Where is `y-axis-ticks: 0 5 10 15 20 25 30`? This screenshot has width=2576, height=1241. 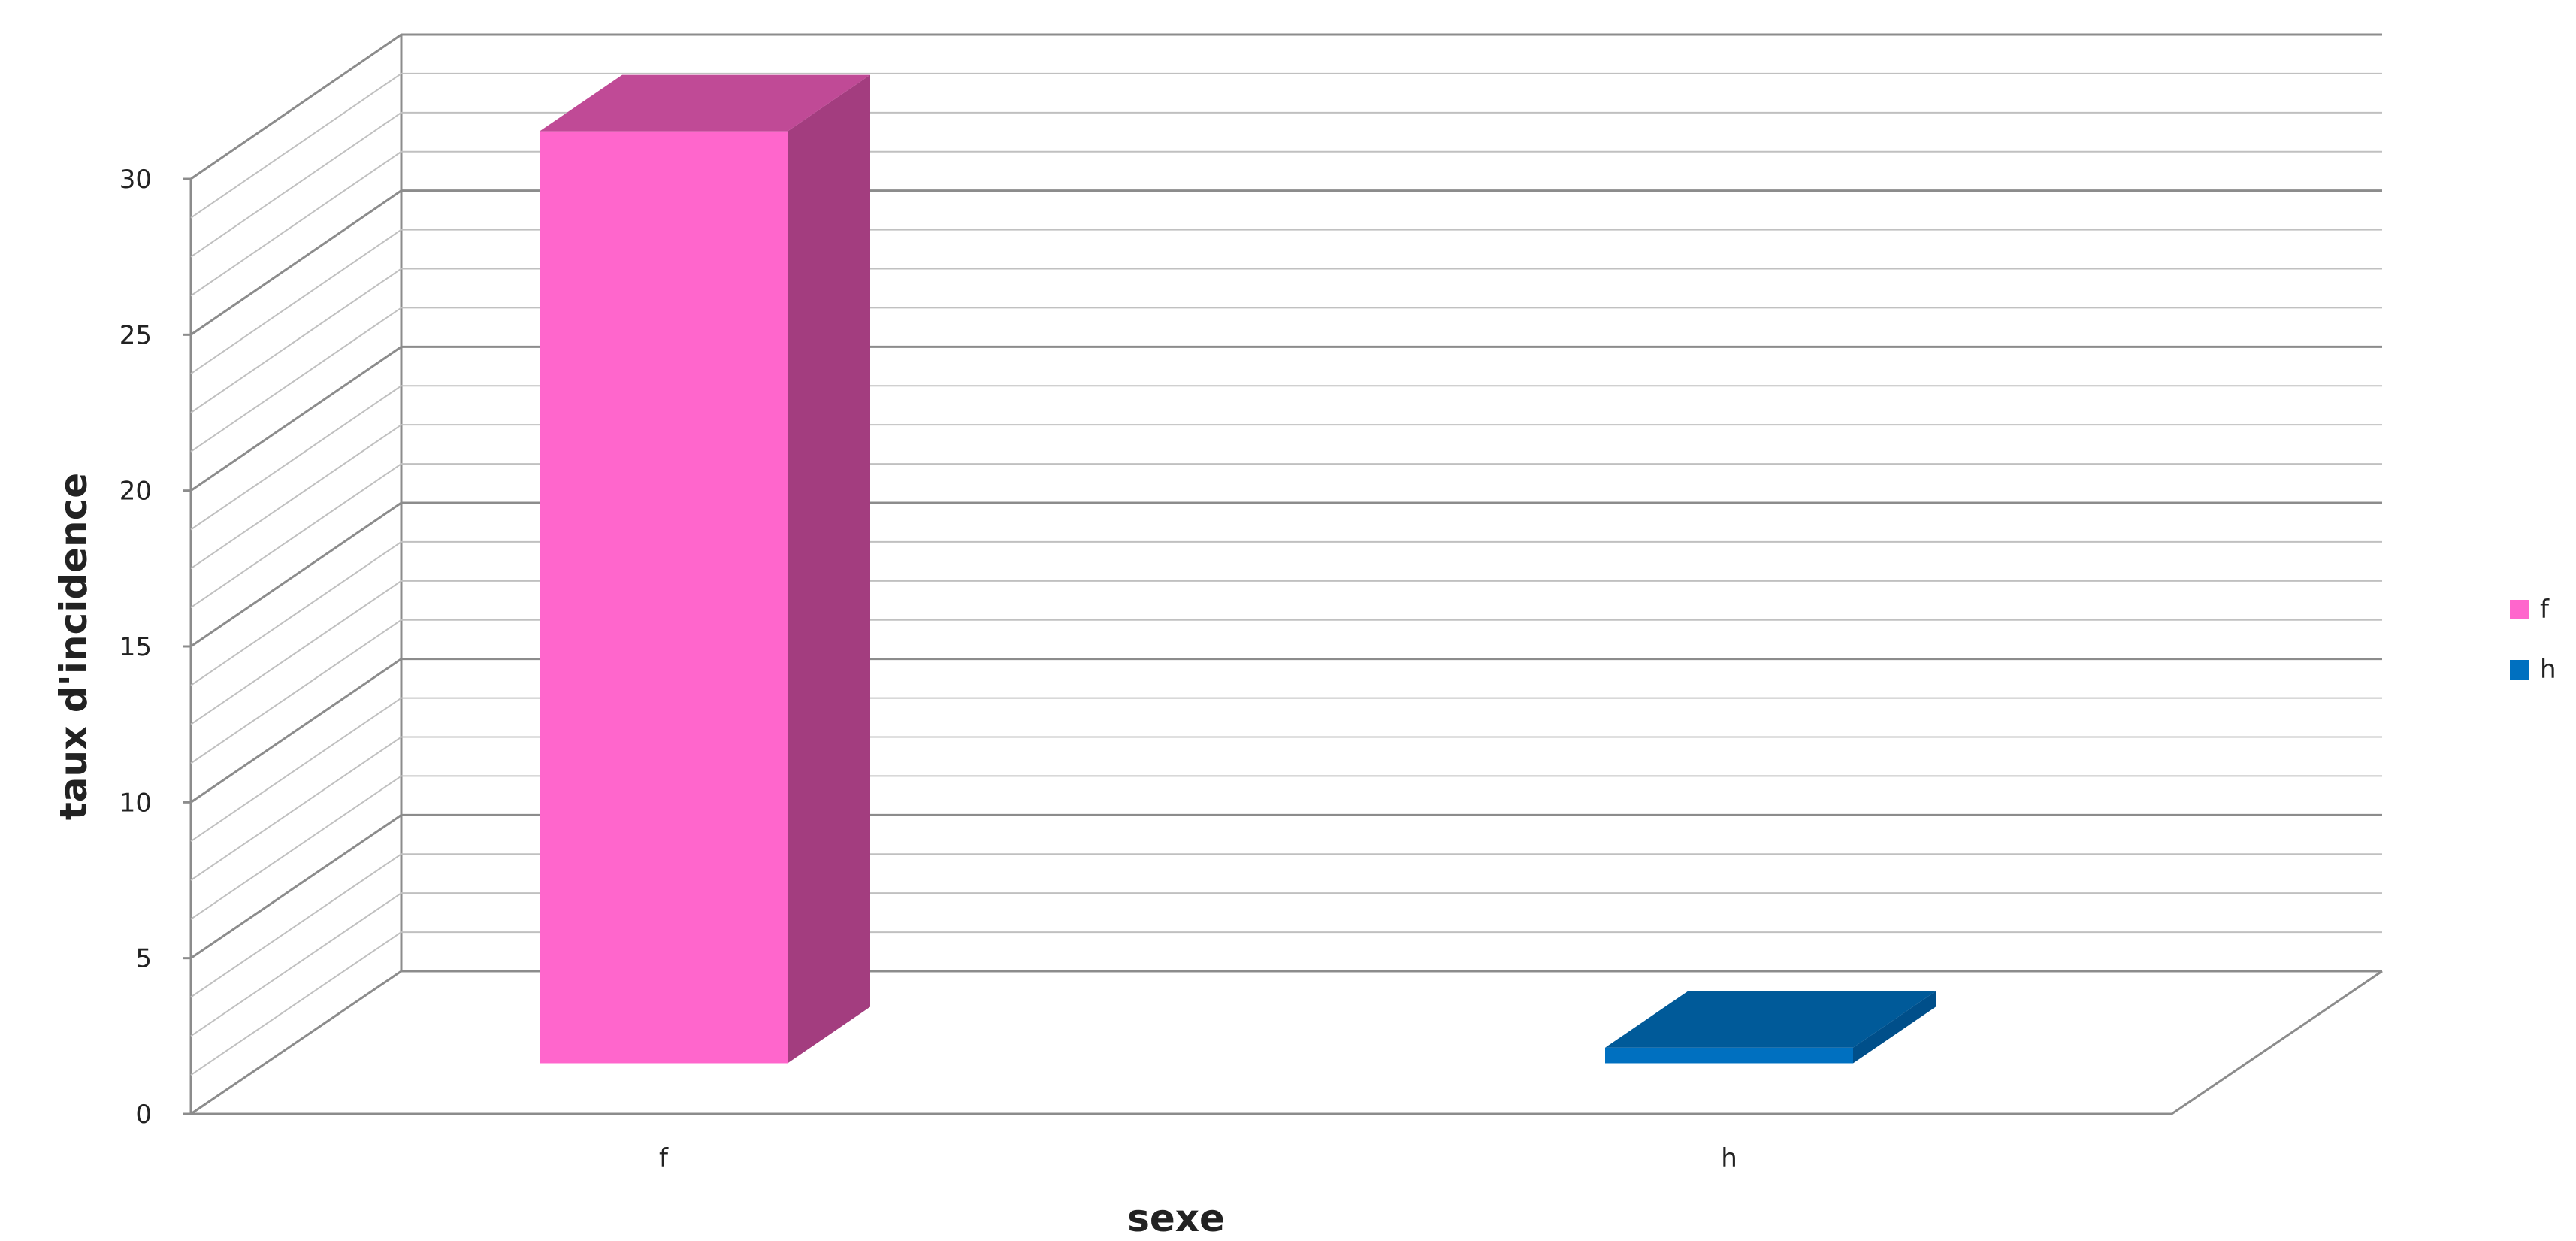 y-axis-ticks: 0 5 10 15 20 25 30 is located at coordinates (155, 647).